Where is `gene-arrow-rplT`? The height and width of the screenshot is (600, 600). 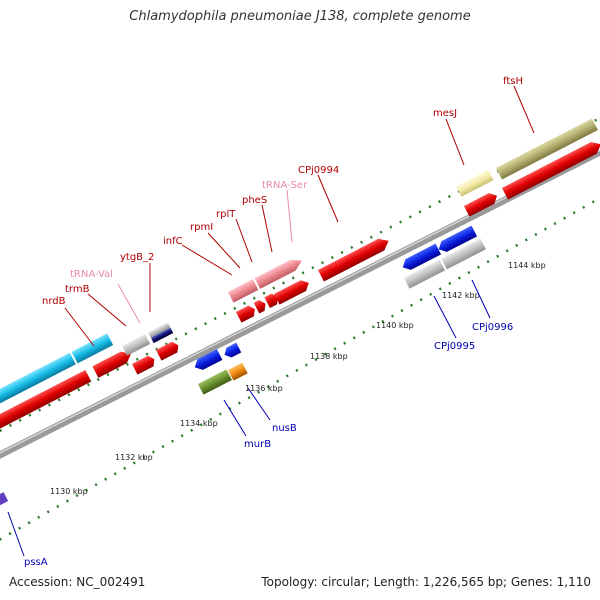 gene-arrow-rplT is located at coordinates (272, 300).